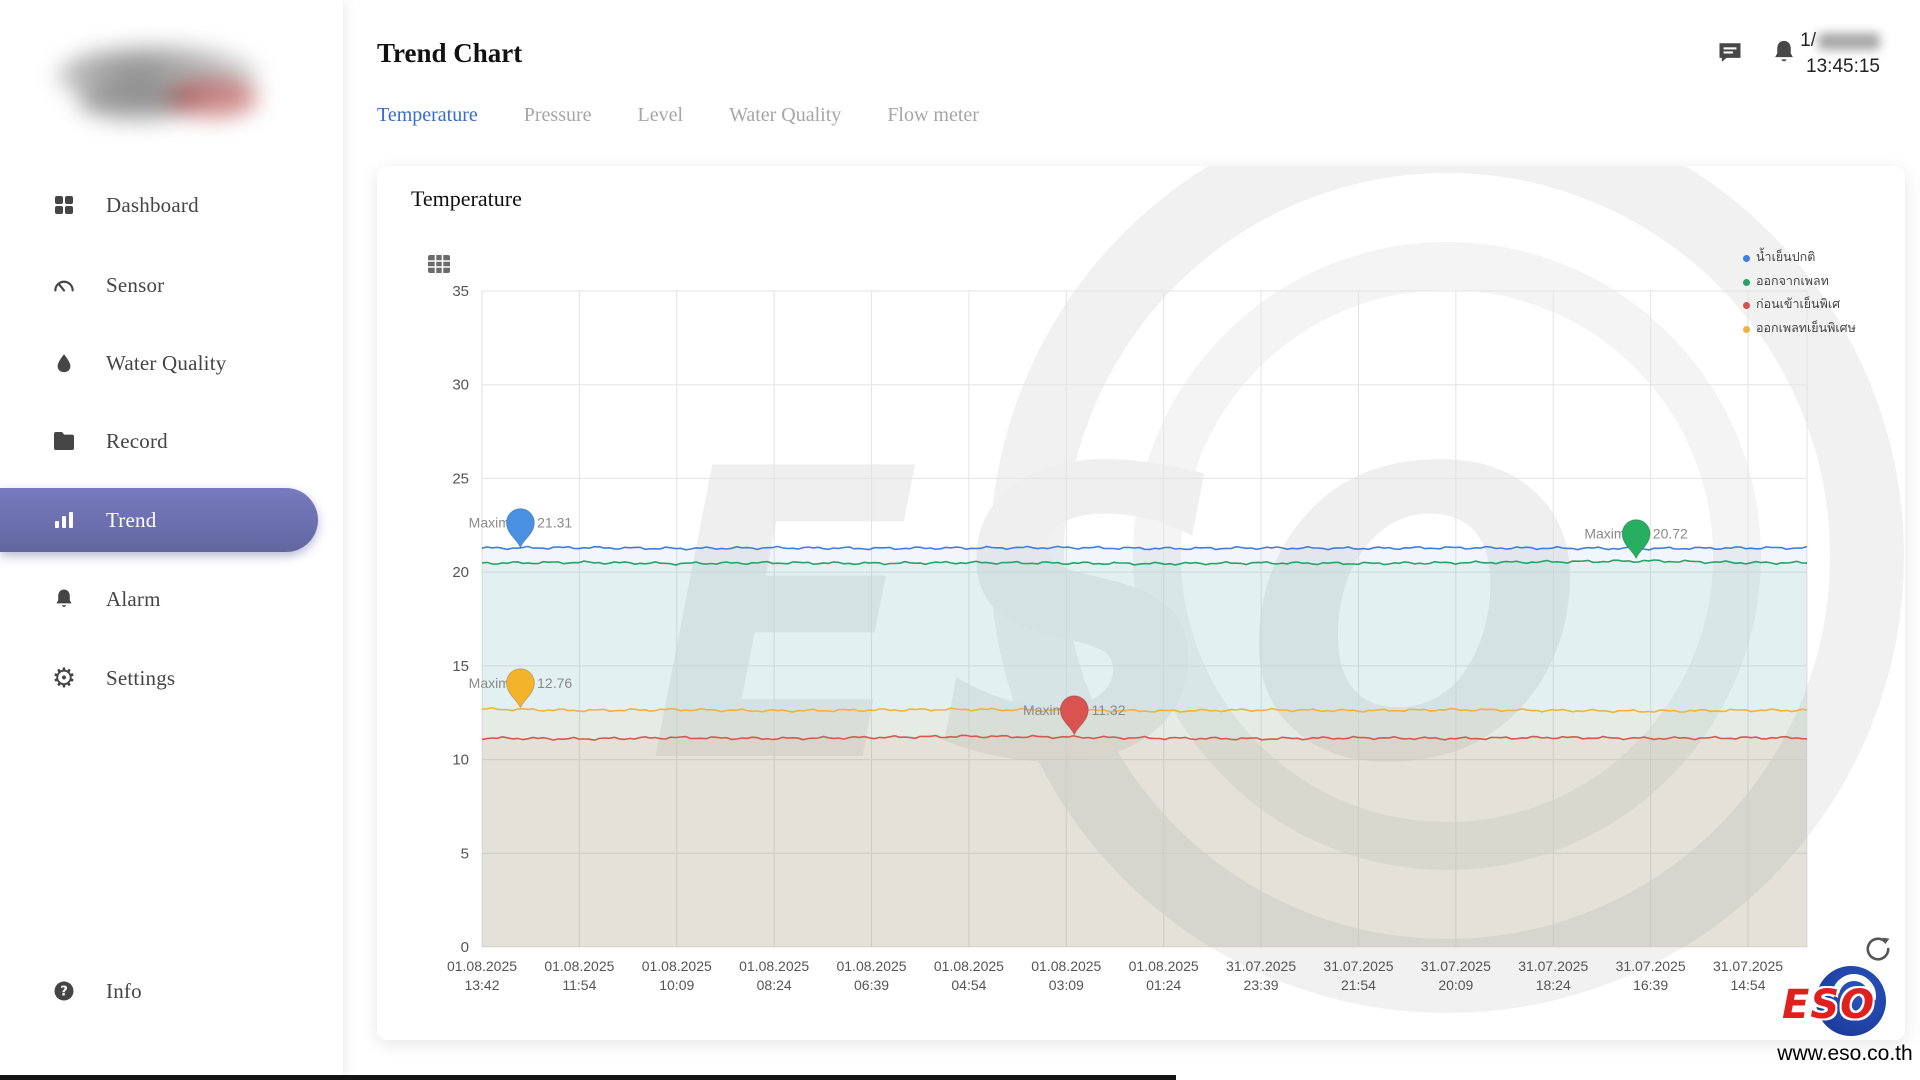 Image resolution: width=1920 pixels, height=1080 pixels. Describe the element at coordinates (1163, 985) in the screenshot. I see `svg-text: 01:24` at that location.